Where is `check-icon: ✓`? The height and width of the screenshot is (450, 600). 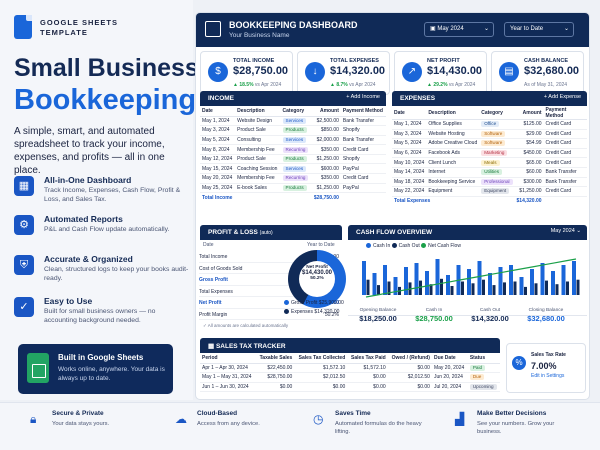 check-icon: ✓ is located at coordinates (24, 307).